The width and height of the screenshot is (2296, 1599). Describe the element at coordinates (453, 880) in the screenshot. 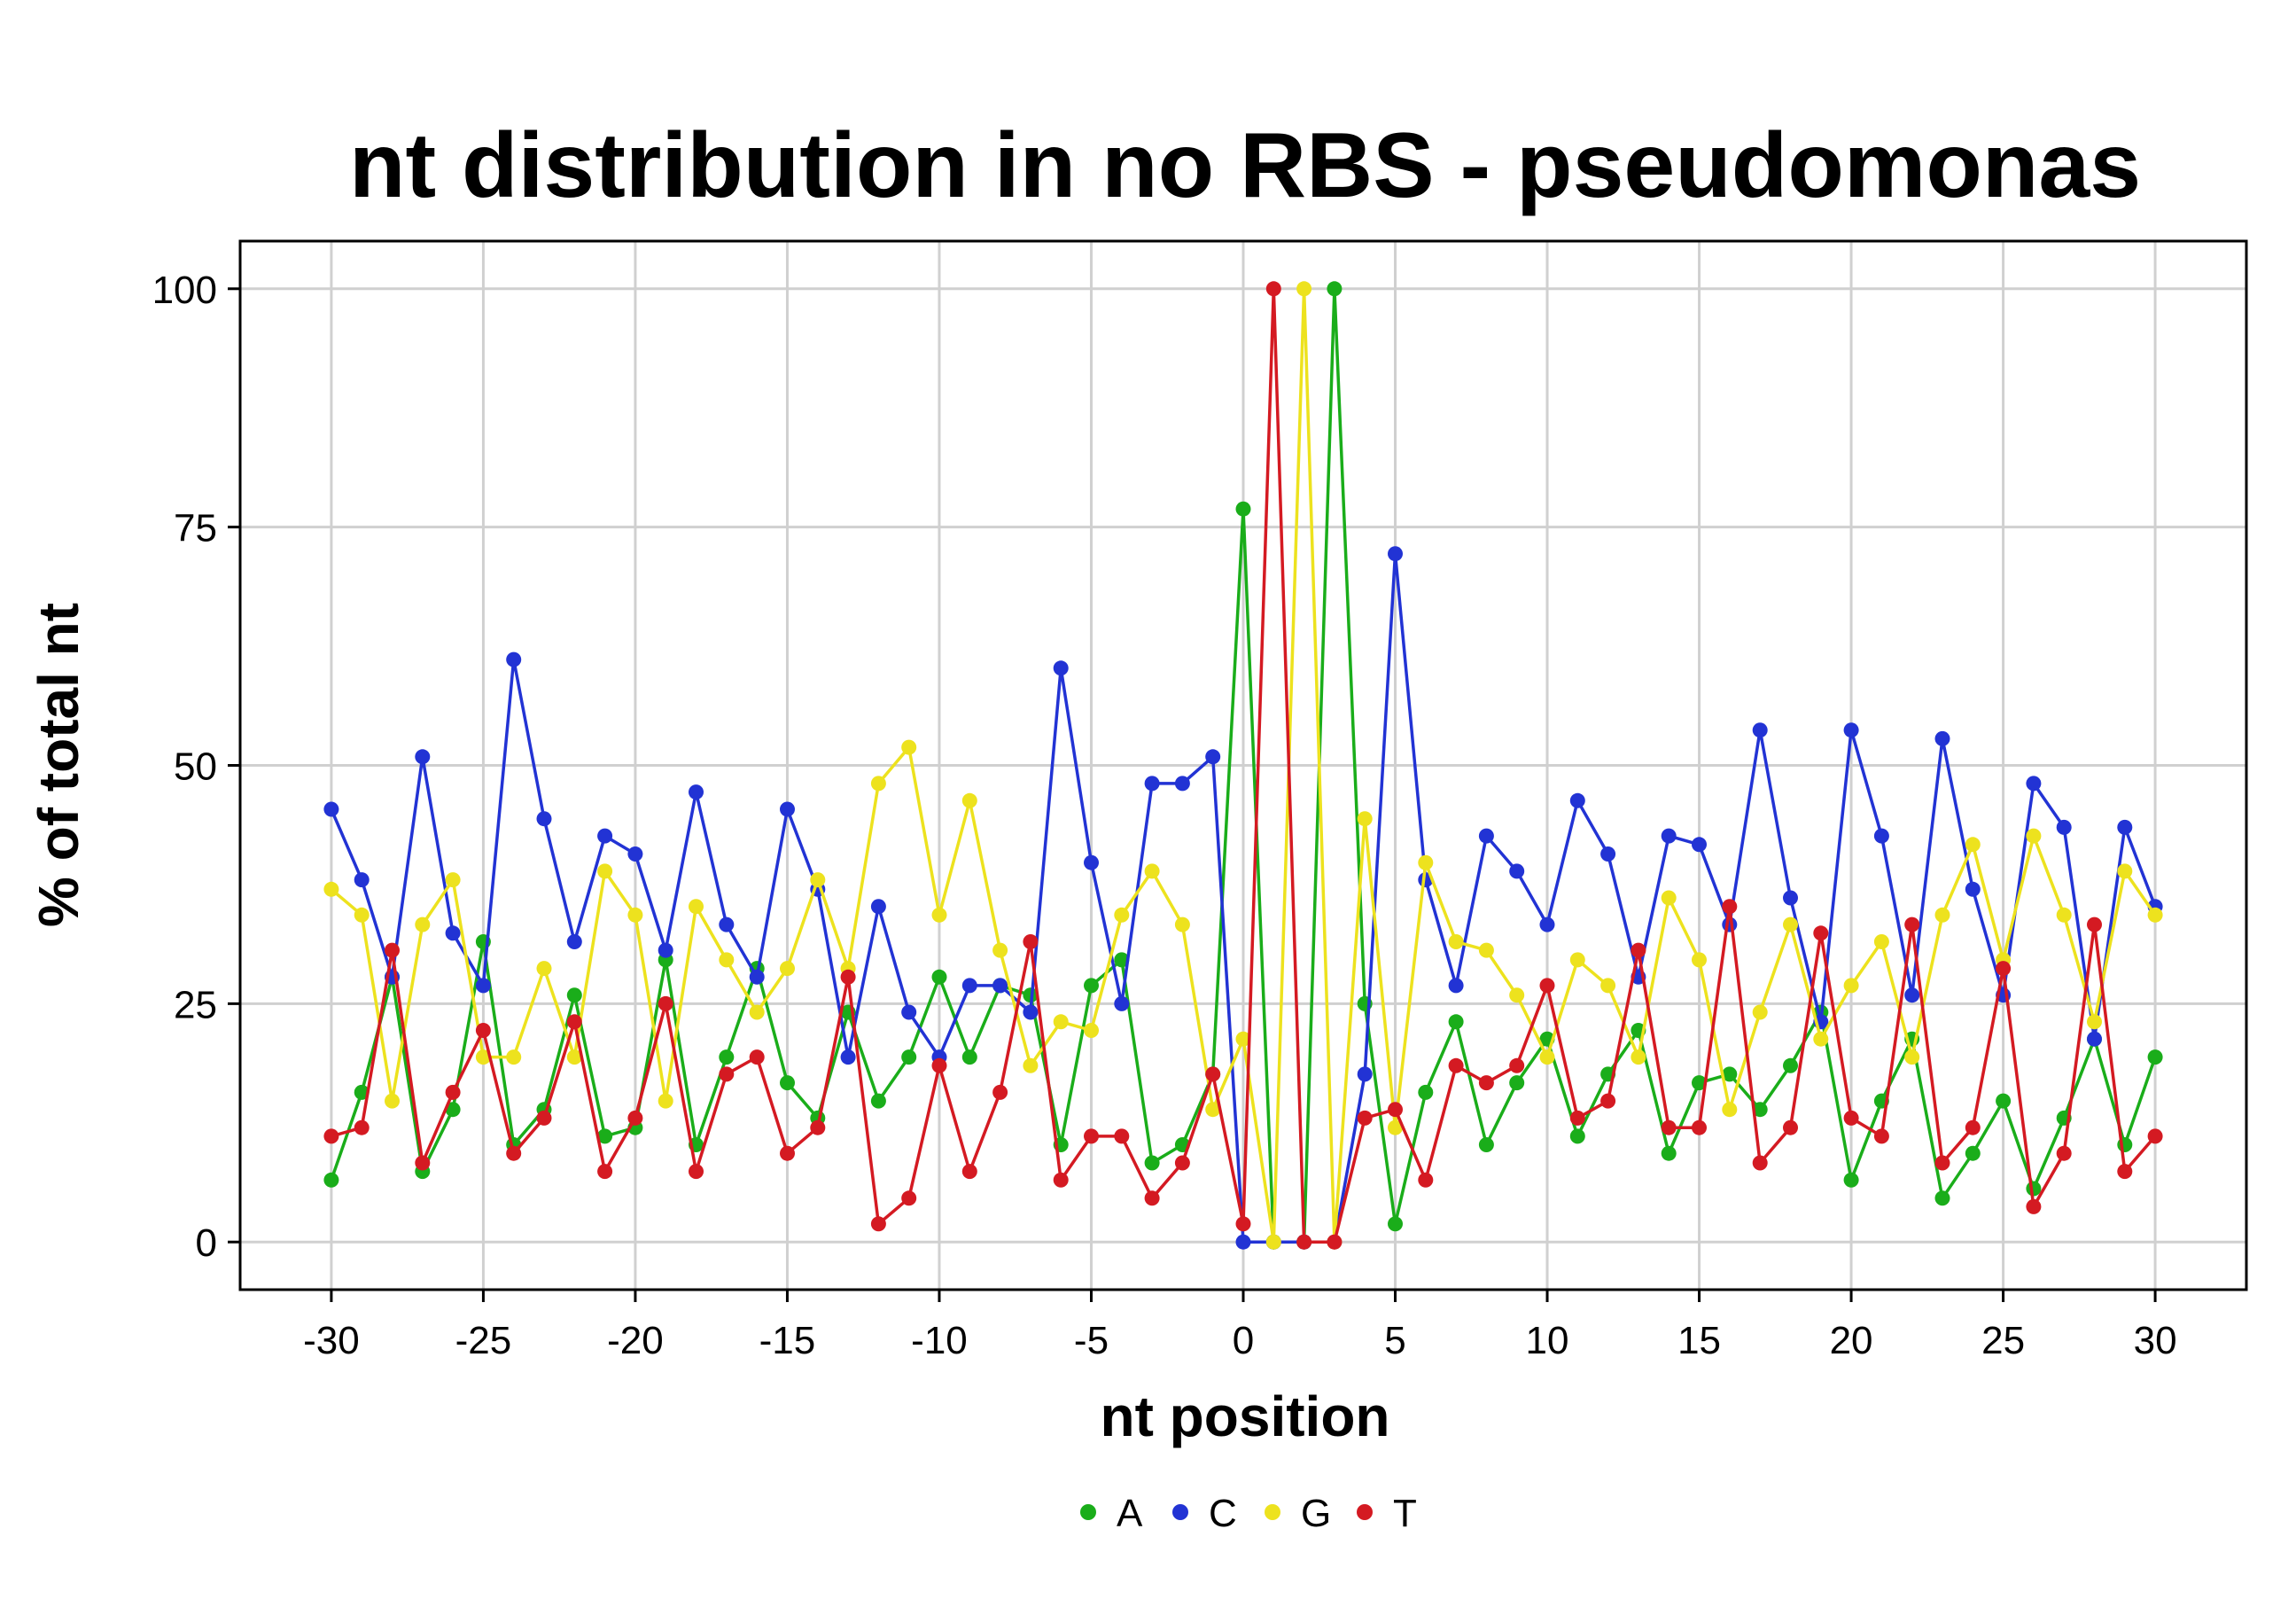

I see `point-G--26` at that location.